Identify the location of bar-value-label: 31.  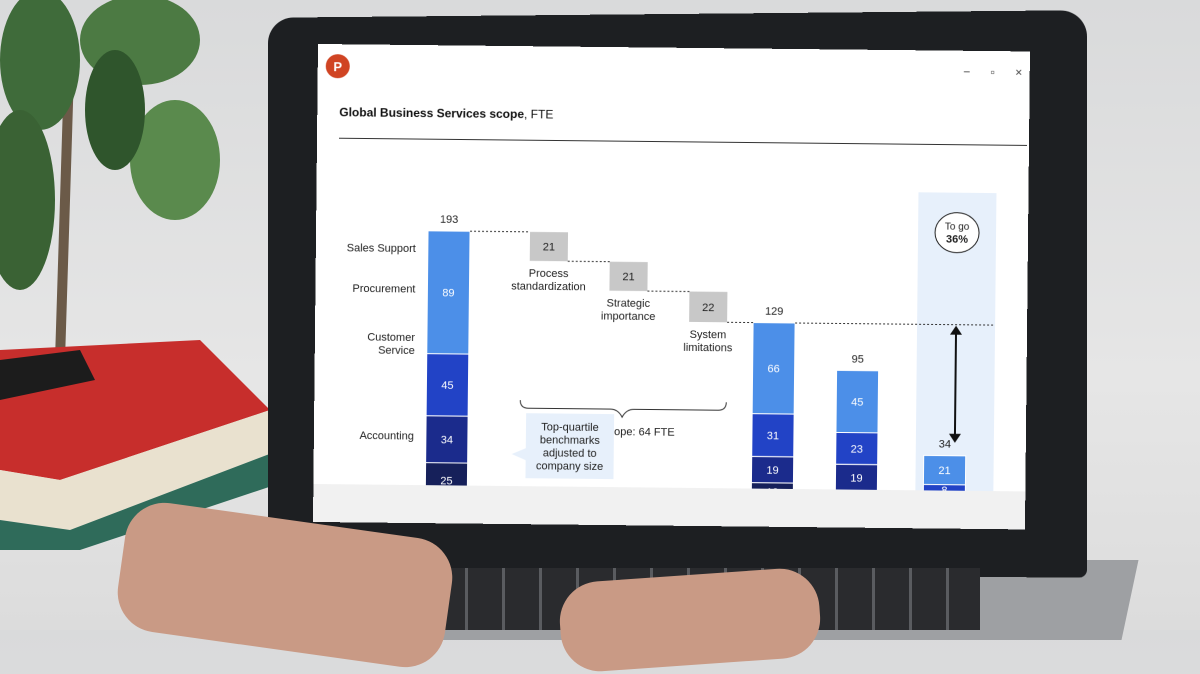
(773, 436).